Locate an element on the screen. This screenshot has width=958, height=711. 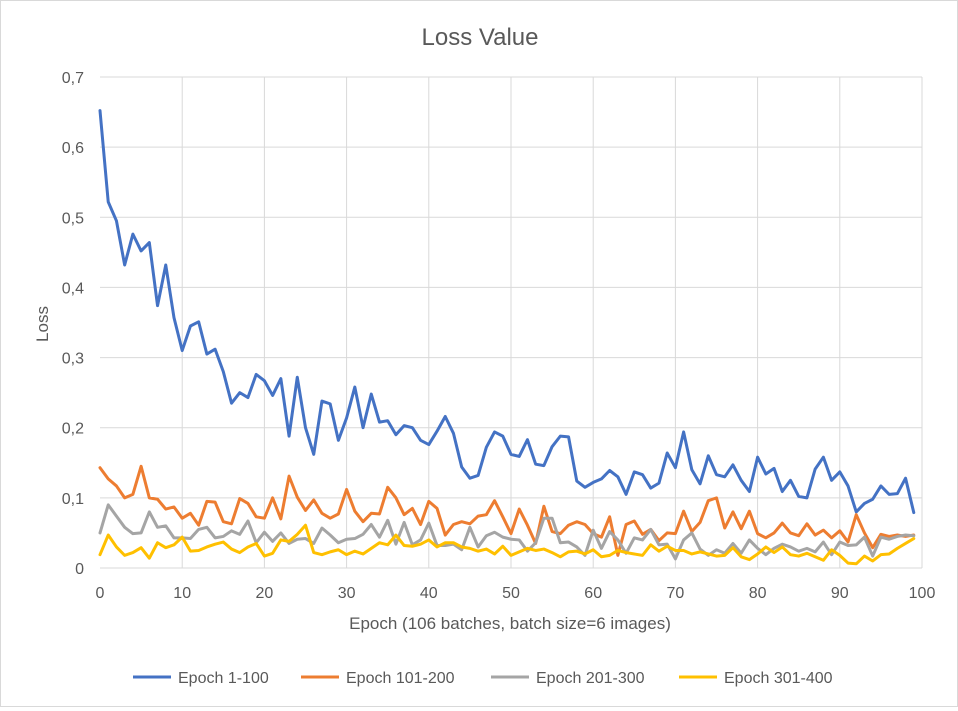
legend-label: Epoch 1-100 is located at coordinates (223, 678).